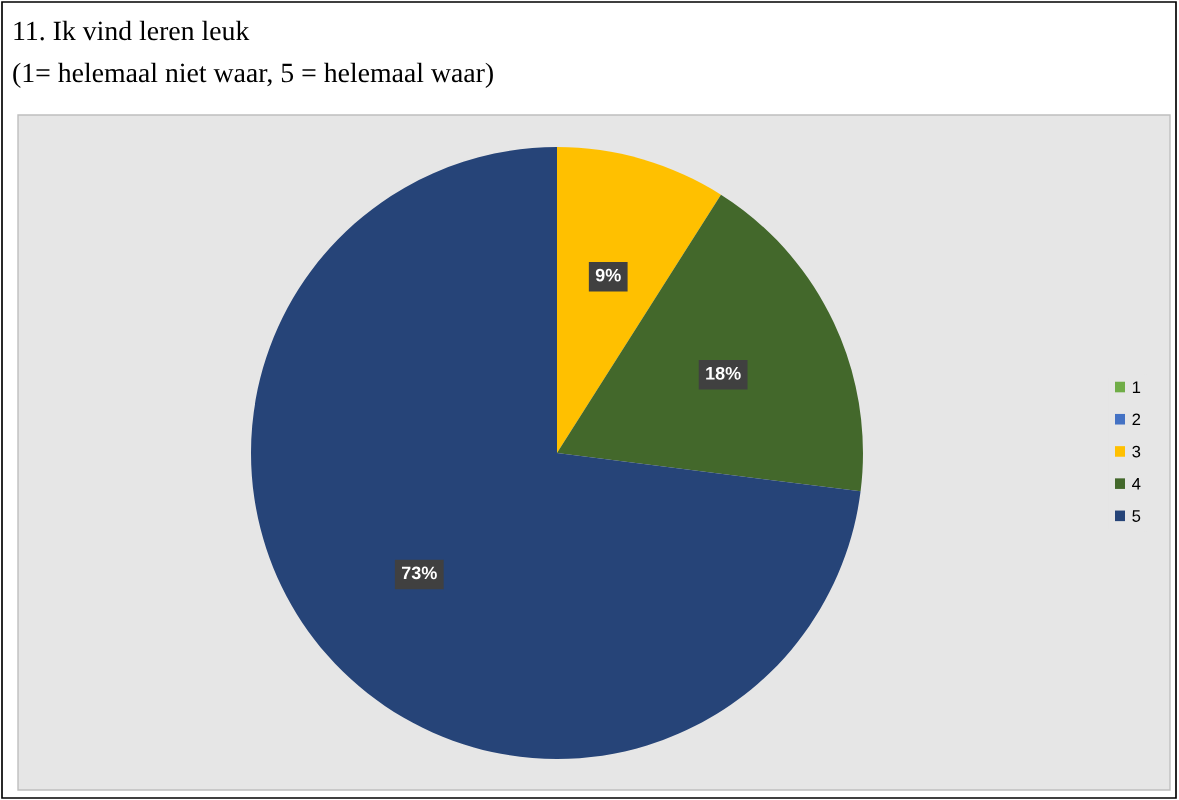  What do you see at coordinates (132, 30) in the screenshot?
I see `chart-title: 11. Ik vind leren leuk` at bounding box center [132, 30].